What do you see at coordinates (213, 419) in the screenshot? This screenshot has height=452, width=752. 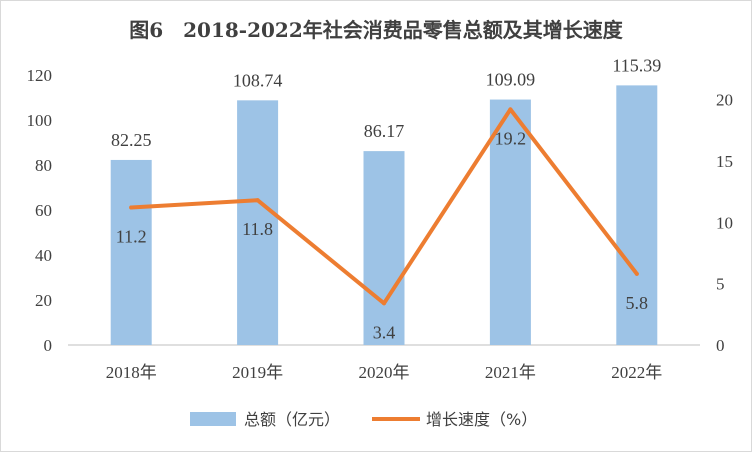 I see `legend-swatch-bar` at bounding box center [213, 419].